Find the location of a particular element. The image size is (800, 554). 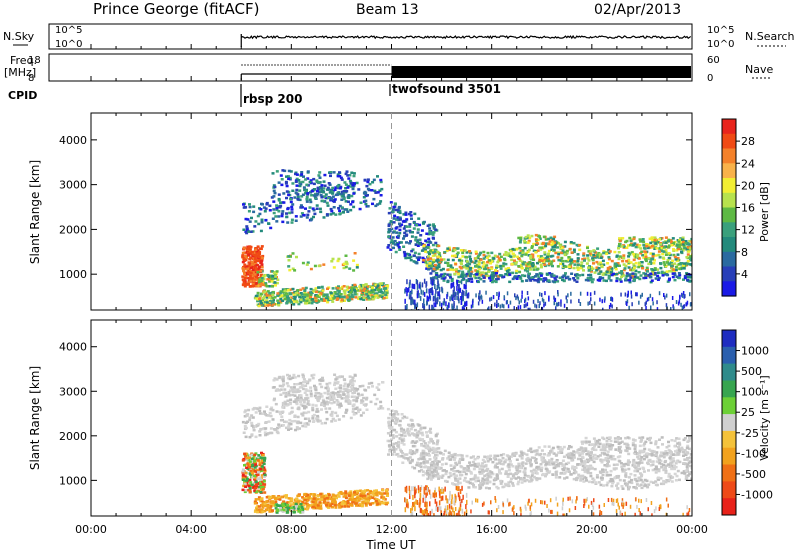

nsky-label: N.Sky is located at coordinates (19, 36).